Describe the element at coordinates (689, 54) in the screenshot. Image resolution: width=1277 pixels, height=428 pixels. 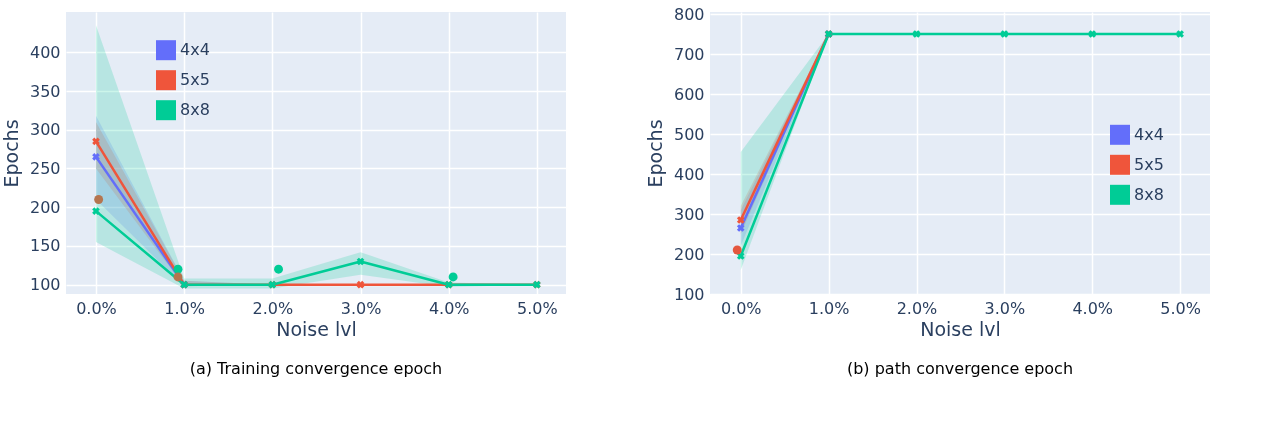
I see `y-tick-label: 700` at that location.